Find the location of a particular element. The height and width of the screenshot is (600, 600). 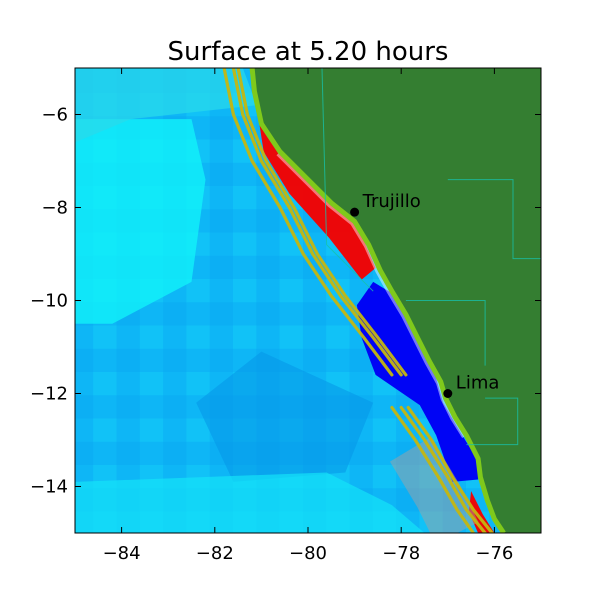

lima-label: Lima is located at coordinates (478, 383).